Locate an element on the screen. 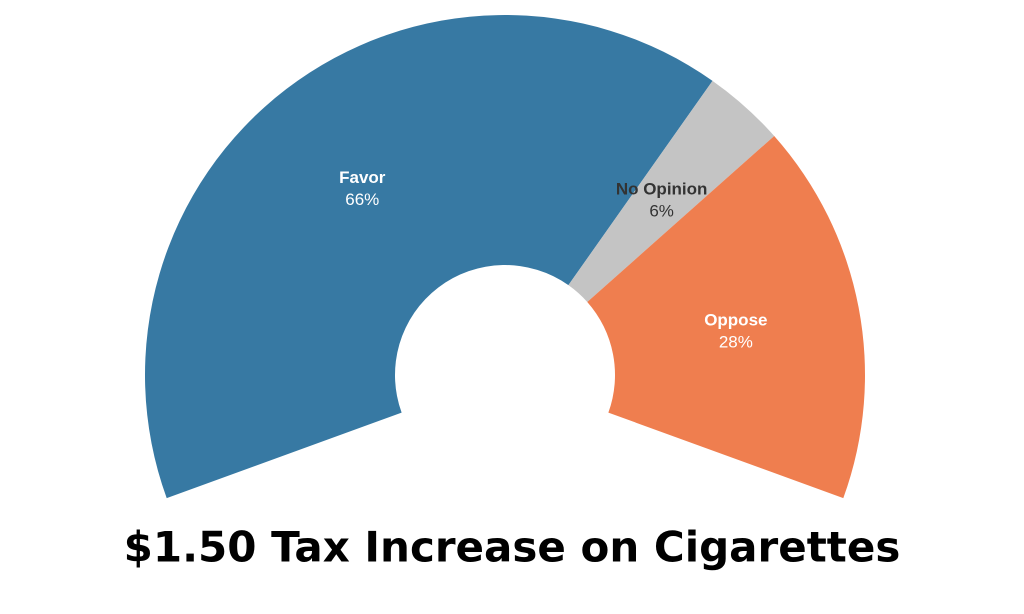 This screenshot has height=614, width=1024. pie-slice is located at coordinates (671, 191).